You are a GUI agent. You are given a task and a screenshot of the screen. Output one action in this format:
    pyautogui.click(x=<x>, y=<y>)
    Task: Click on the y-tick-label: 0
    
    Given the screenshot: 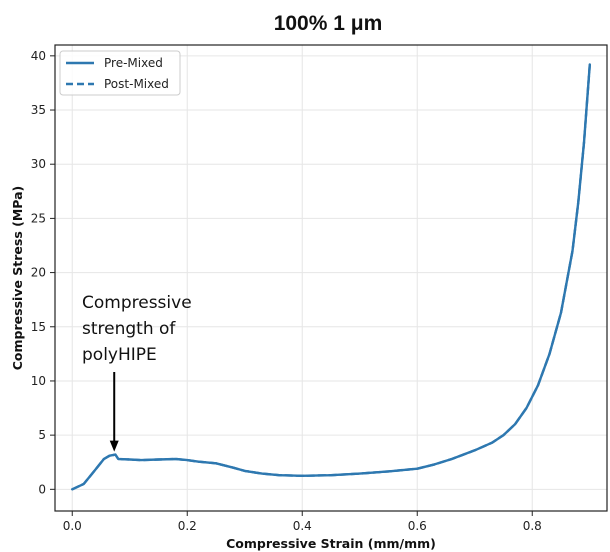 What is the action you would take?
    pyautogui.click(x=42, y=489)
    